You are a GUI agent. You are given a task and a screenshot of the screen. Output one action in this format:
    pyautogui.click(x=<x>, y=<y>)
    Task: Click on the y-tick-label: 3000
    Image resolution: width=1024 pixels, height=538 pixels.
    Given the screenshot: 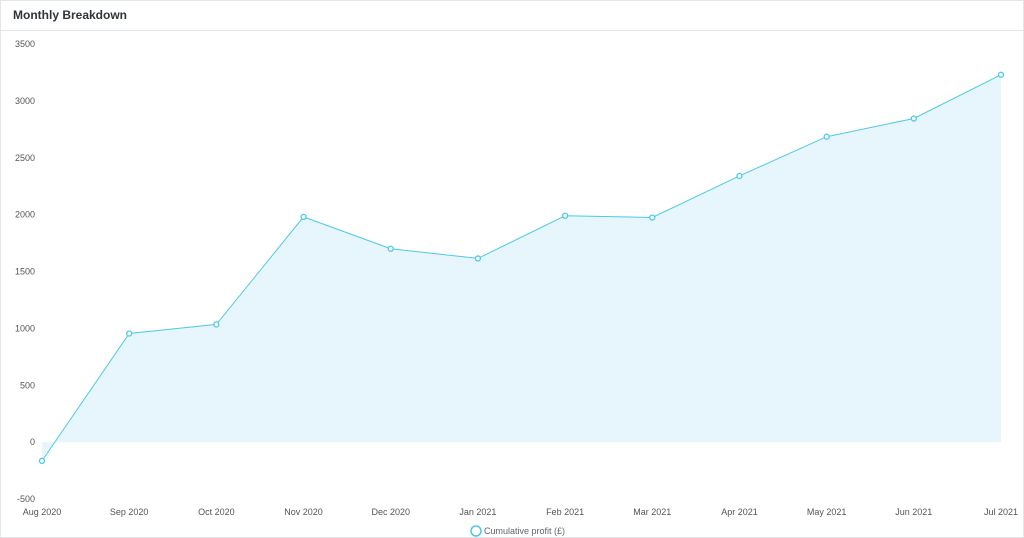 What is the action you would take?
    pyautogui.click(x=25, y=101)
    